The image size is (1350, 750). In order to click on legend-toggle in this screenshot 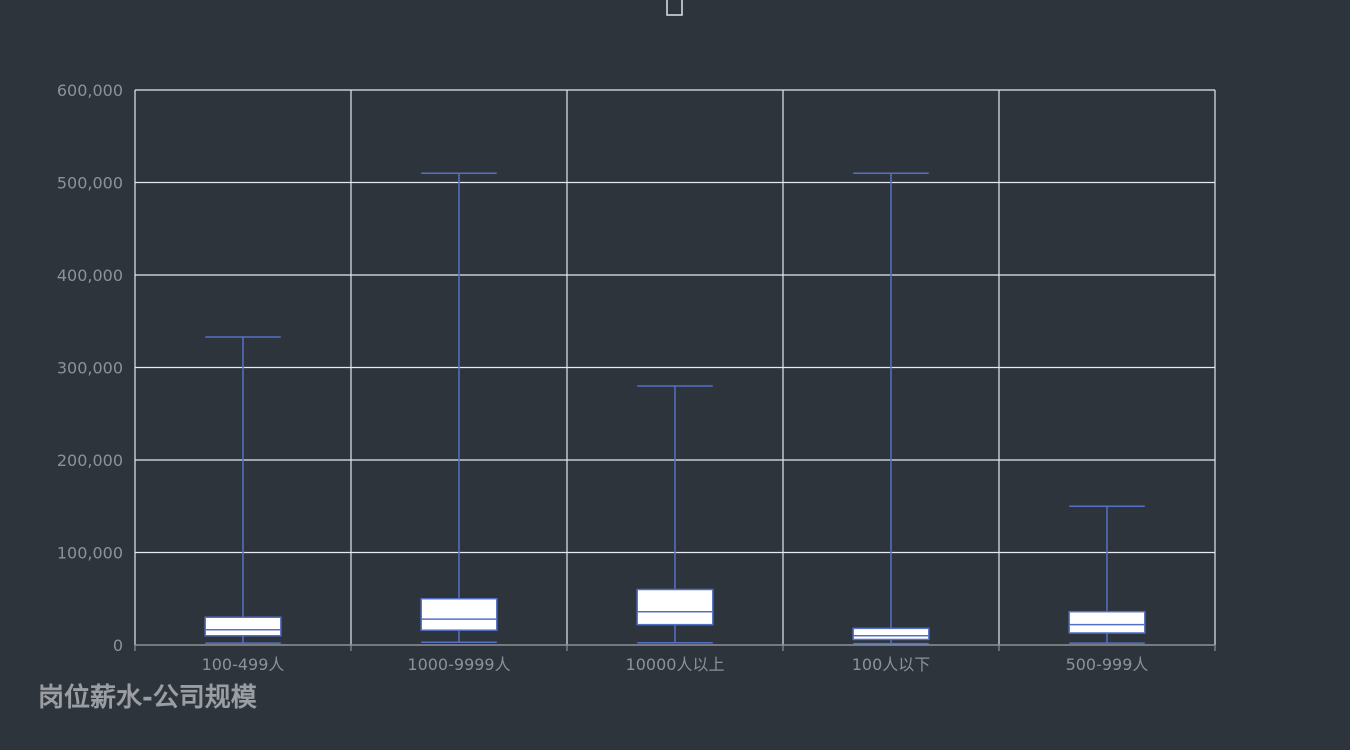, I will do `click(674, 8)`.